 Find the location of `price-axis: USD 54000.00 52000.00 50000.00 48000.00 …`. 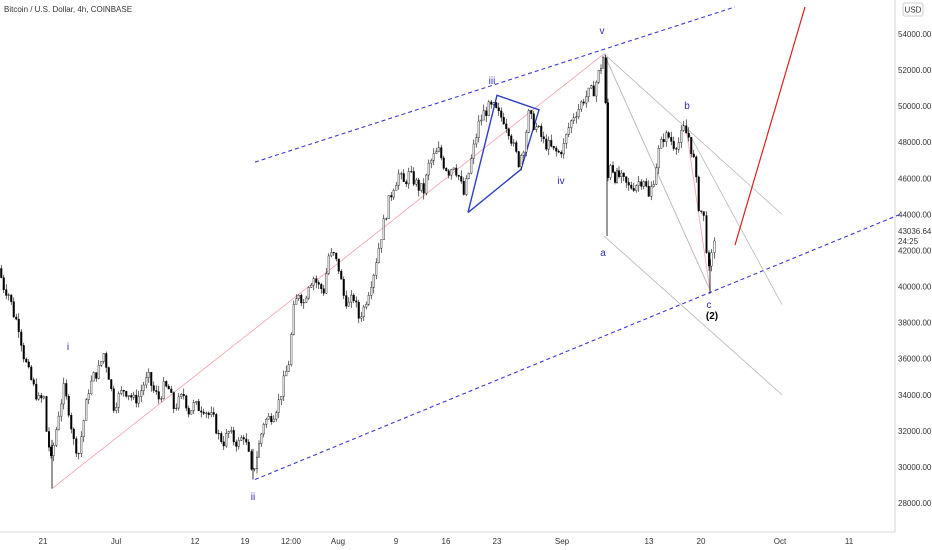

price-axis: USD 54000.00 52000.00 50000.00 48000.00 … is located at coordinates (913, 266).